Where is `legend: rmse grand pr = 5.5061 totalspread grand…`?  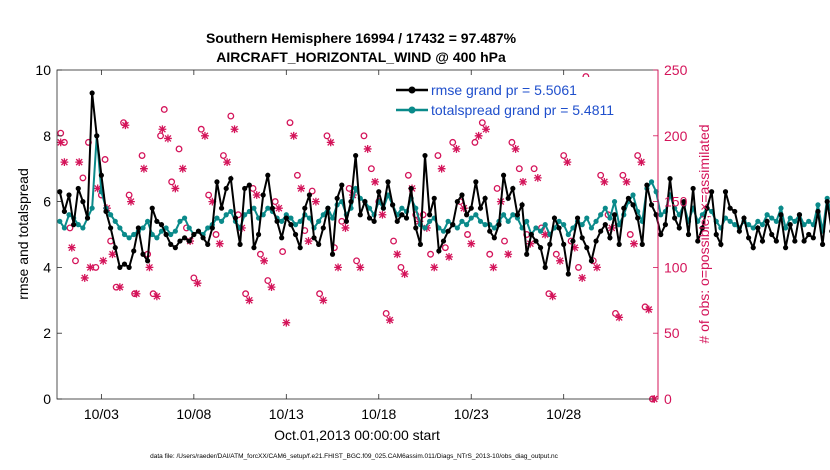
legend: rmse grand pr = 5.5061 totalspread grand… is located at coordinates (523, 98).